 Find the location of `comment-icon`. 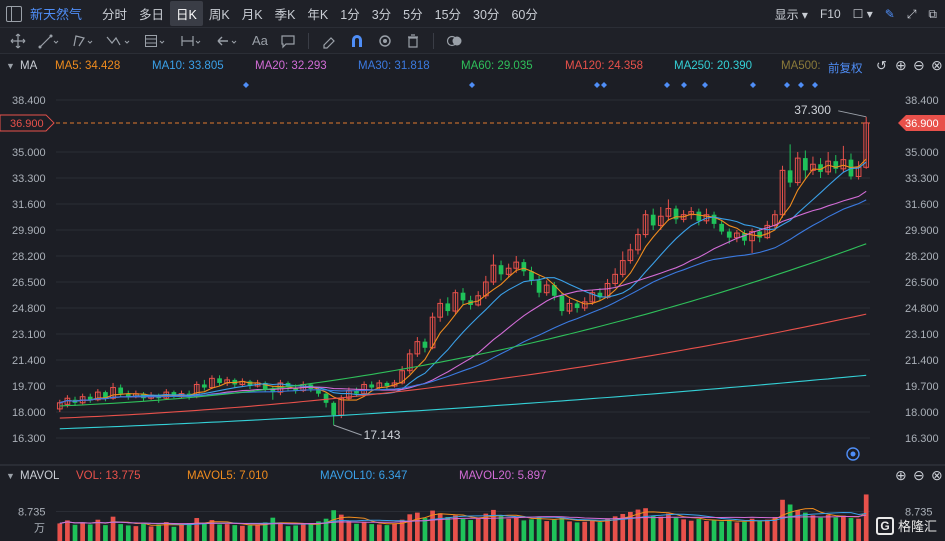

comment-icon is located at coordinates (288, 41).